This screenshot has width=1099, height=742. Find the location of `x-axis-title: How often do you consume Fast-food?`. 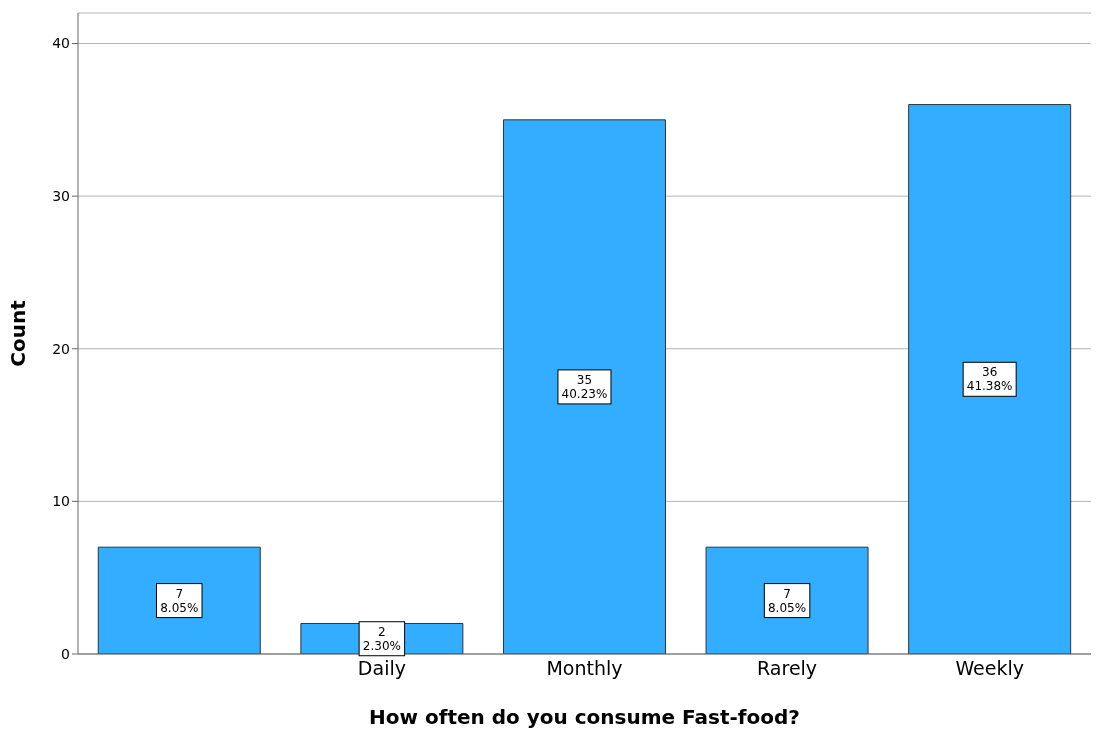

x-axis-title: How often do you consume Fast-food? is located at coordinates (584, 717).